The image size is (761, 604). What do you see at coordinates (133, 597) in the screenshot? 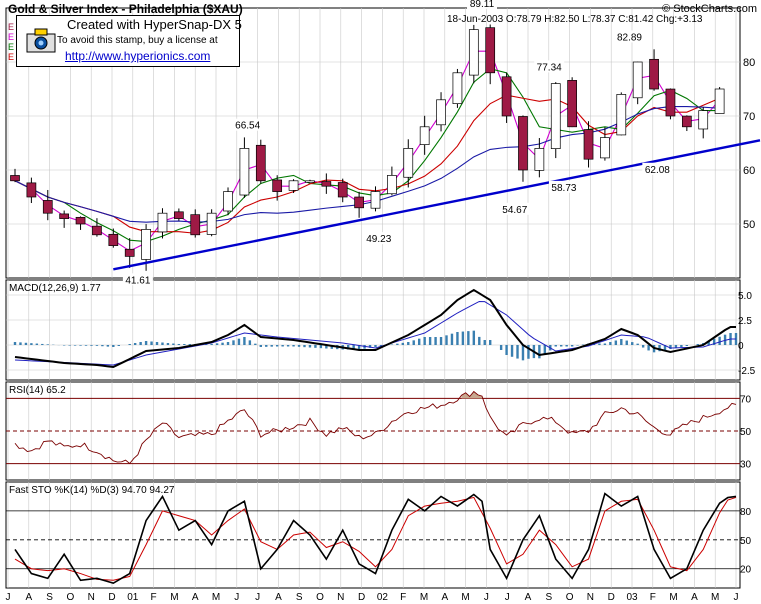
I see `x-tick-label: 01` at bounding box center [133, 597].